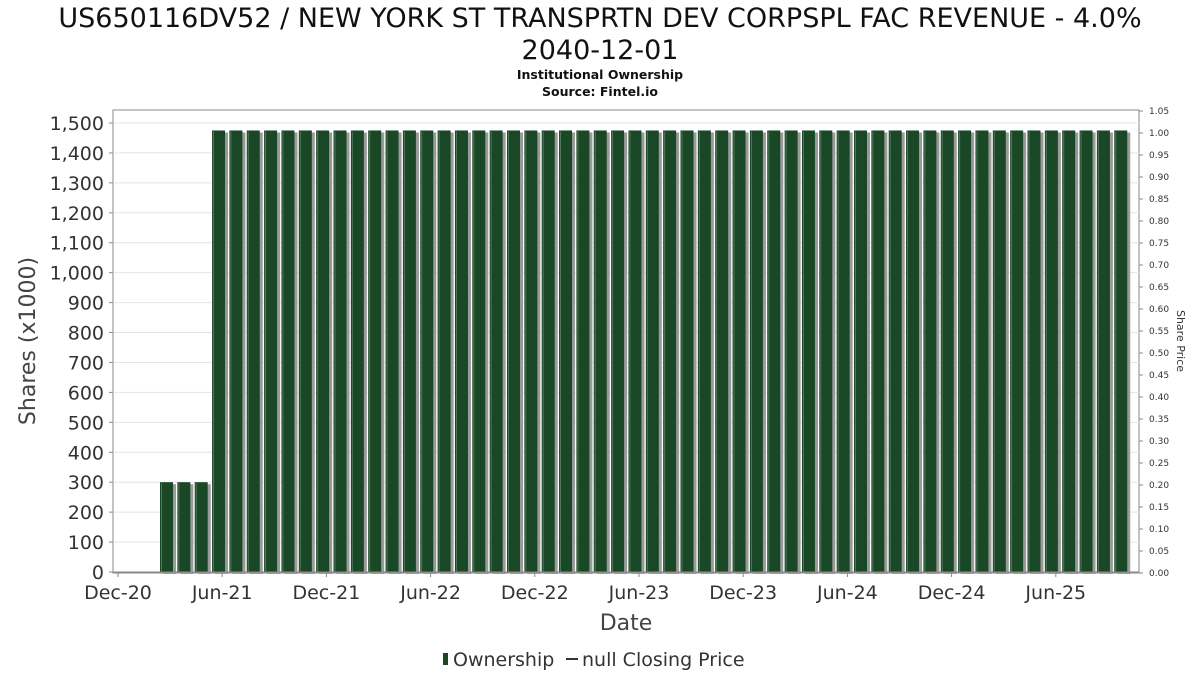 Image resolution: width=1200 pixels, height=675 pixels. I want to click on y-tick-label: 1,100, so click(77, 244).